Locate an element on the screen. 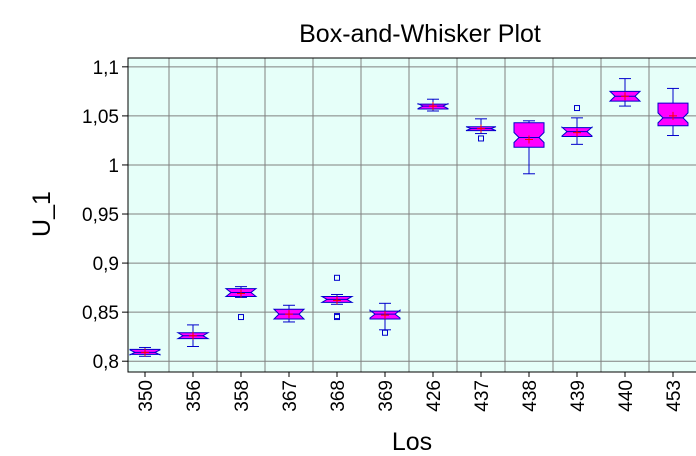 The height and width of the screenshot is (456, 696). x-tick-label: 426 is located at coordinates (434, 396).